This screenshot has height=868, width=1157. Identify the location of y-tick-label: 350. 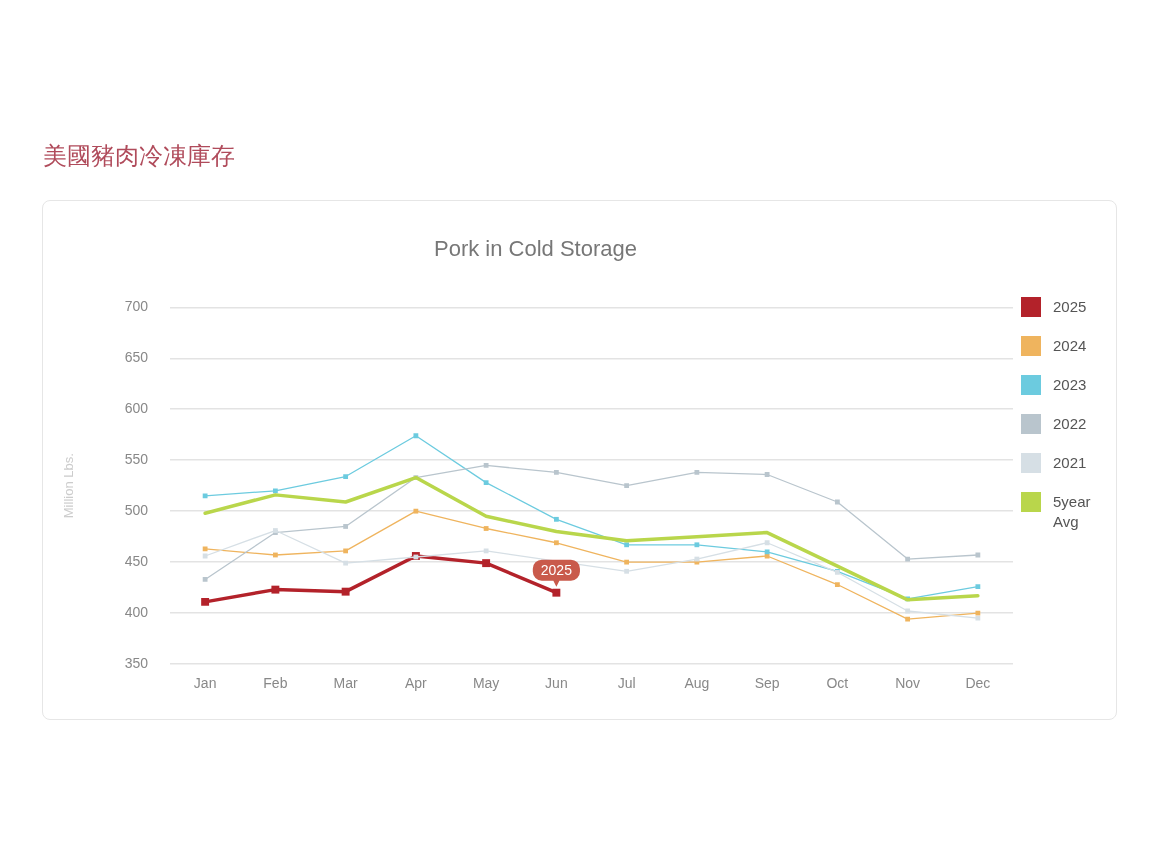
(136, 662).